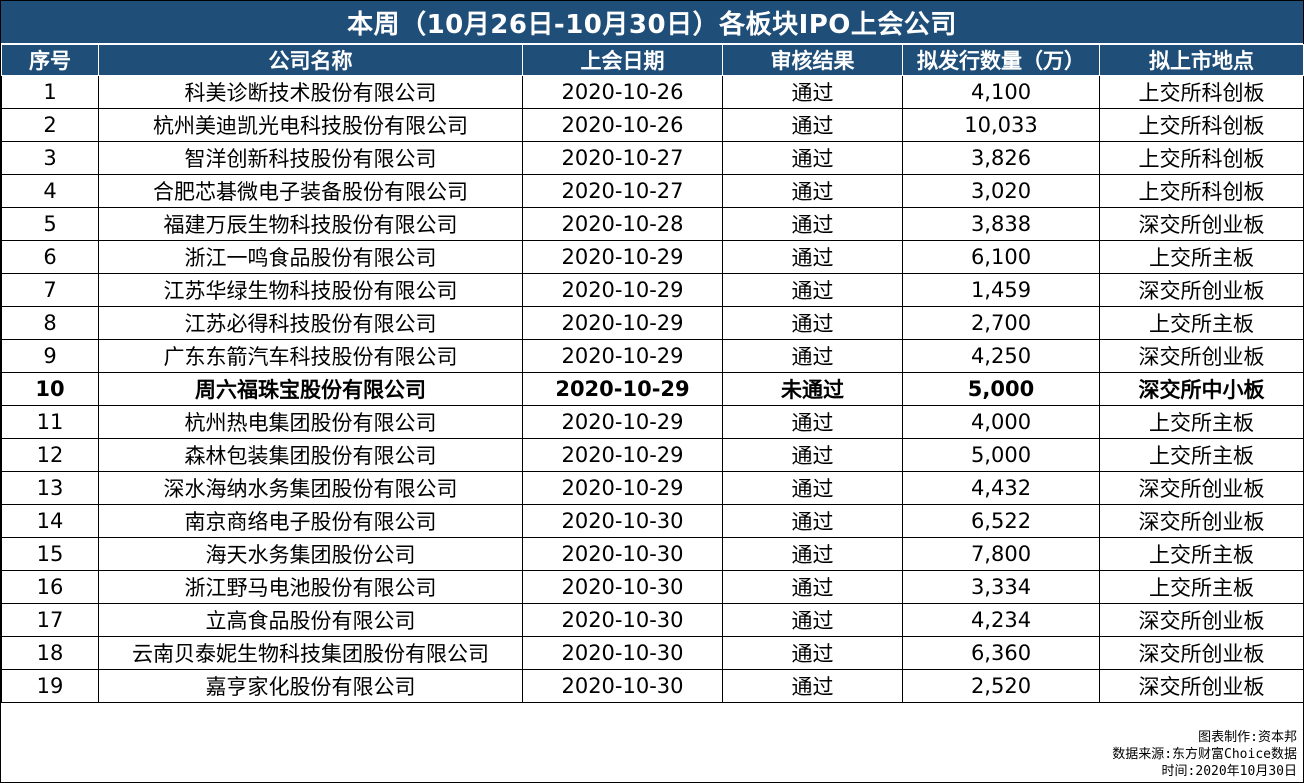 The width and height of the screenshot is (1304, 783). What do you see at coordinates (1001, 554) in the screenshot?
I see `cell-shares: 7,800` at bounding box center [1001, 554].